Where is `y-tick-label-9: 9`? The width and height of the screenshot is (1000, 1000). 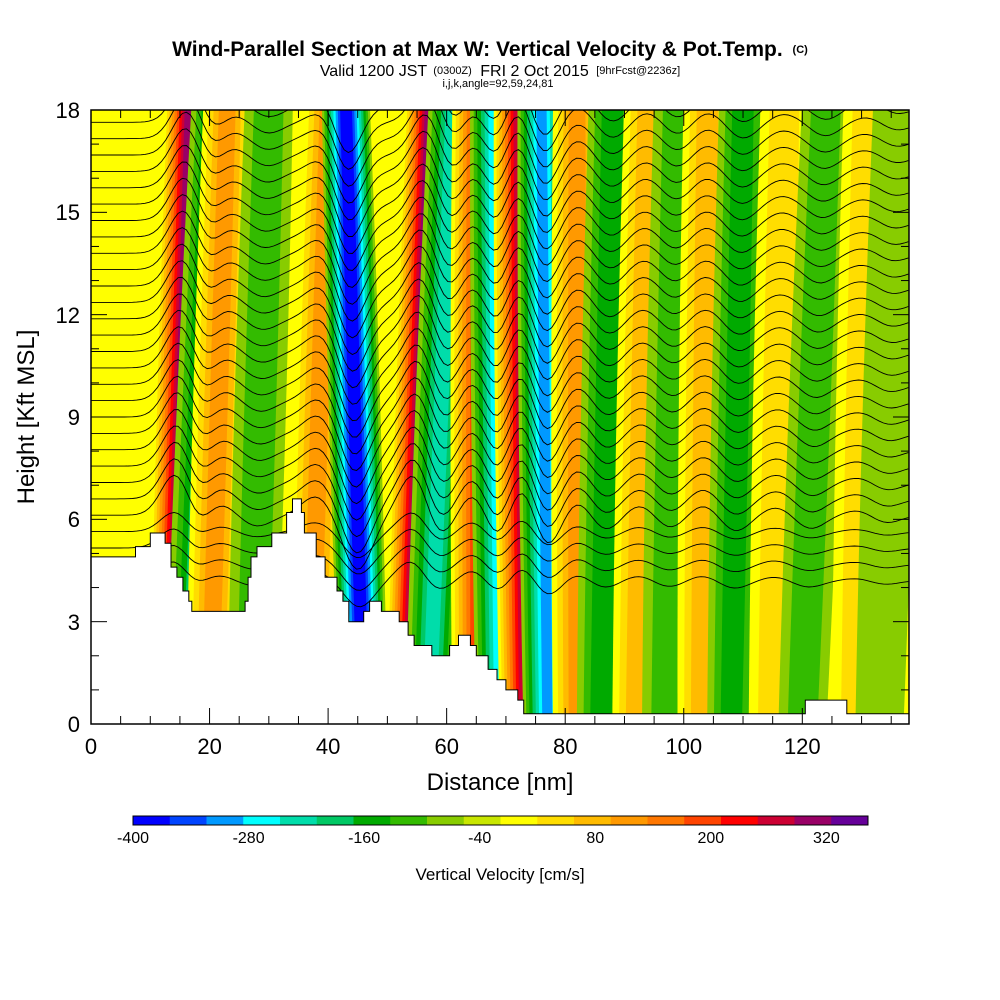 y-tick-label-9: 9 is located at coordinates (74, 417).